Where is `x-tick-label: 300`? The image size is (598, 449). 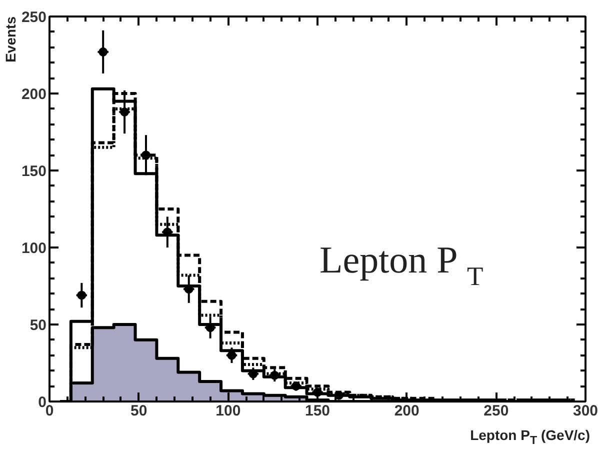 x-tick-label: 300 is located at coordinates (585, 411).